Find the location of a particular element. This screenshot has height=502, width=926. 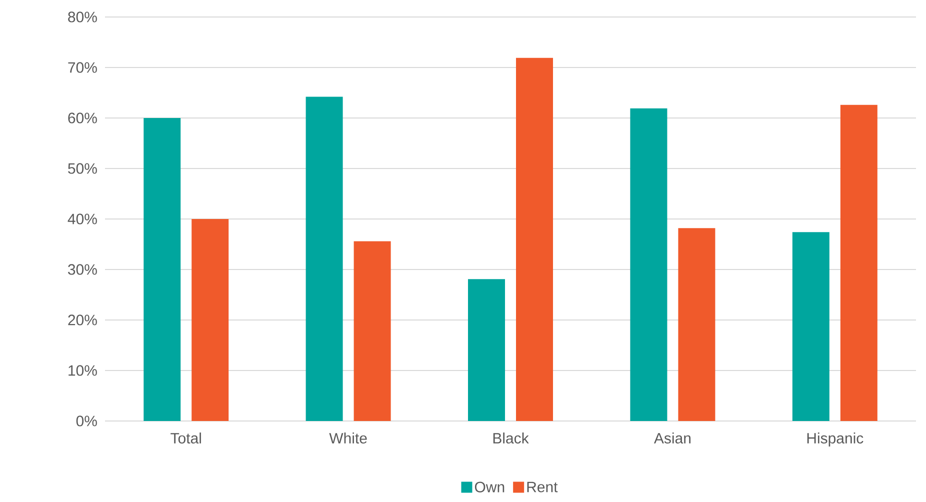

y-tick-label: 30% is located at coordinates (82, 269).